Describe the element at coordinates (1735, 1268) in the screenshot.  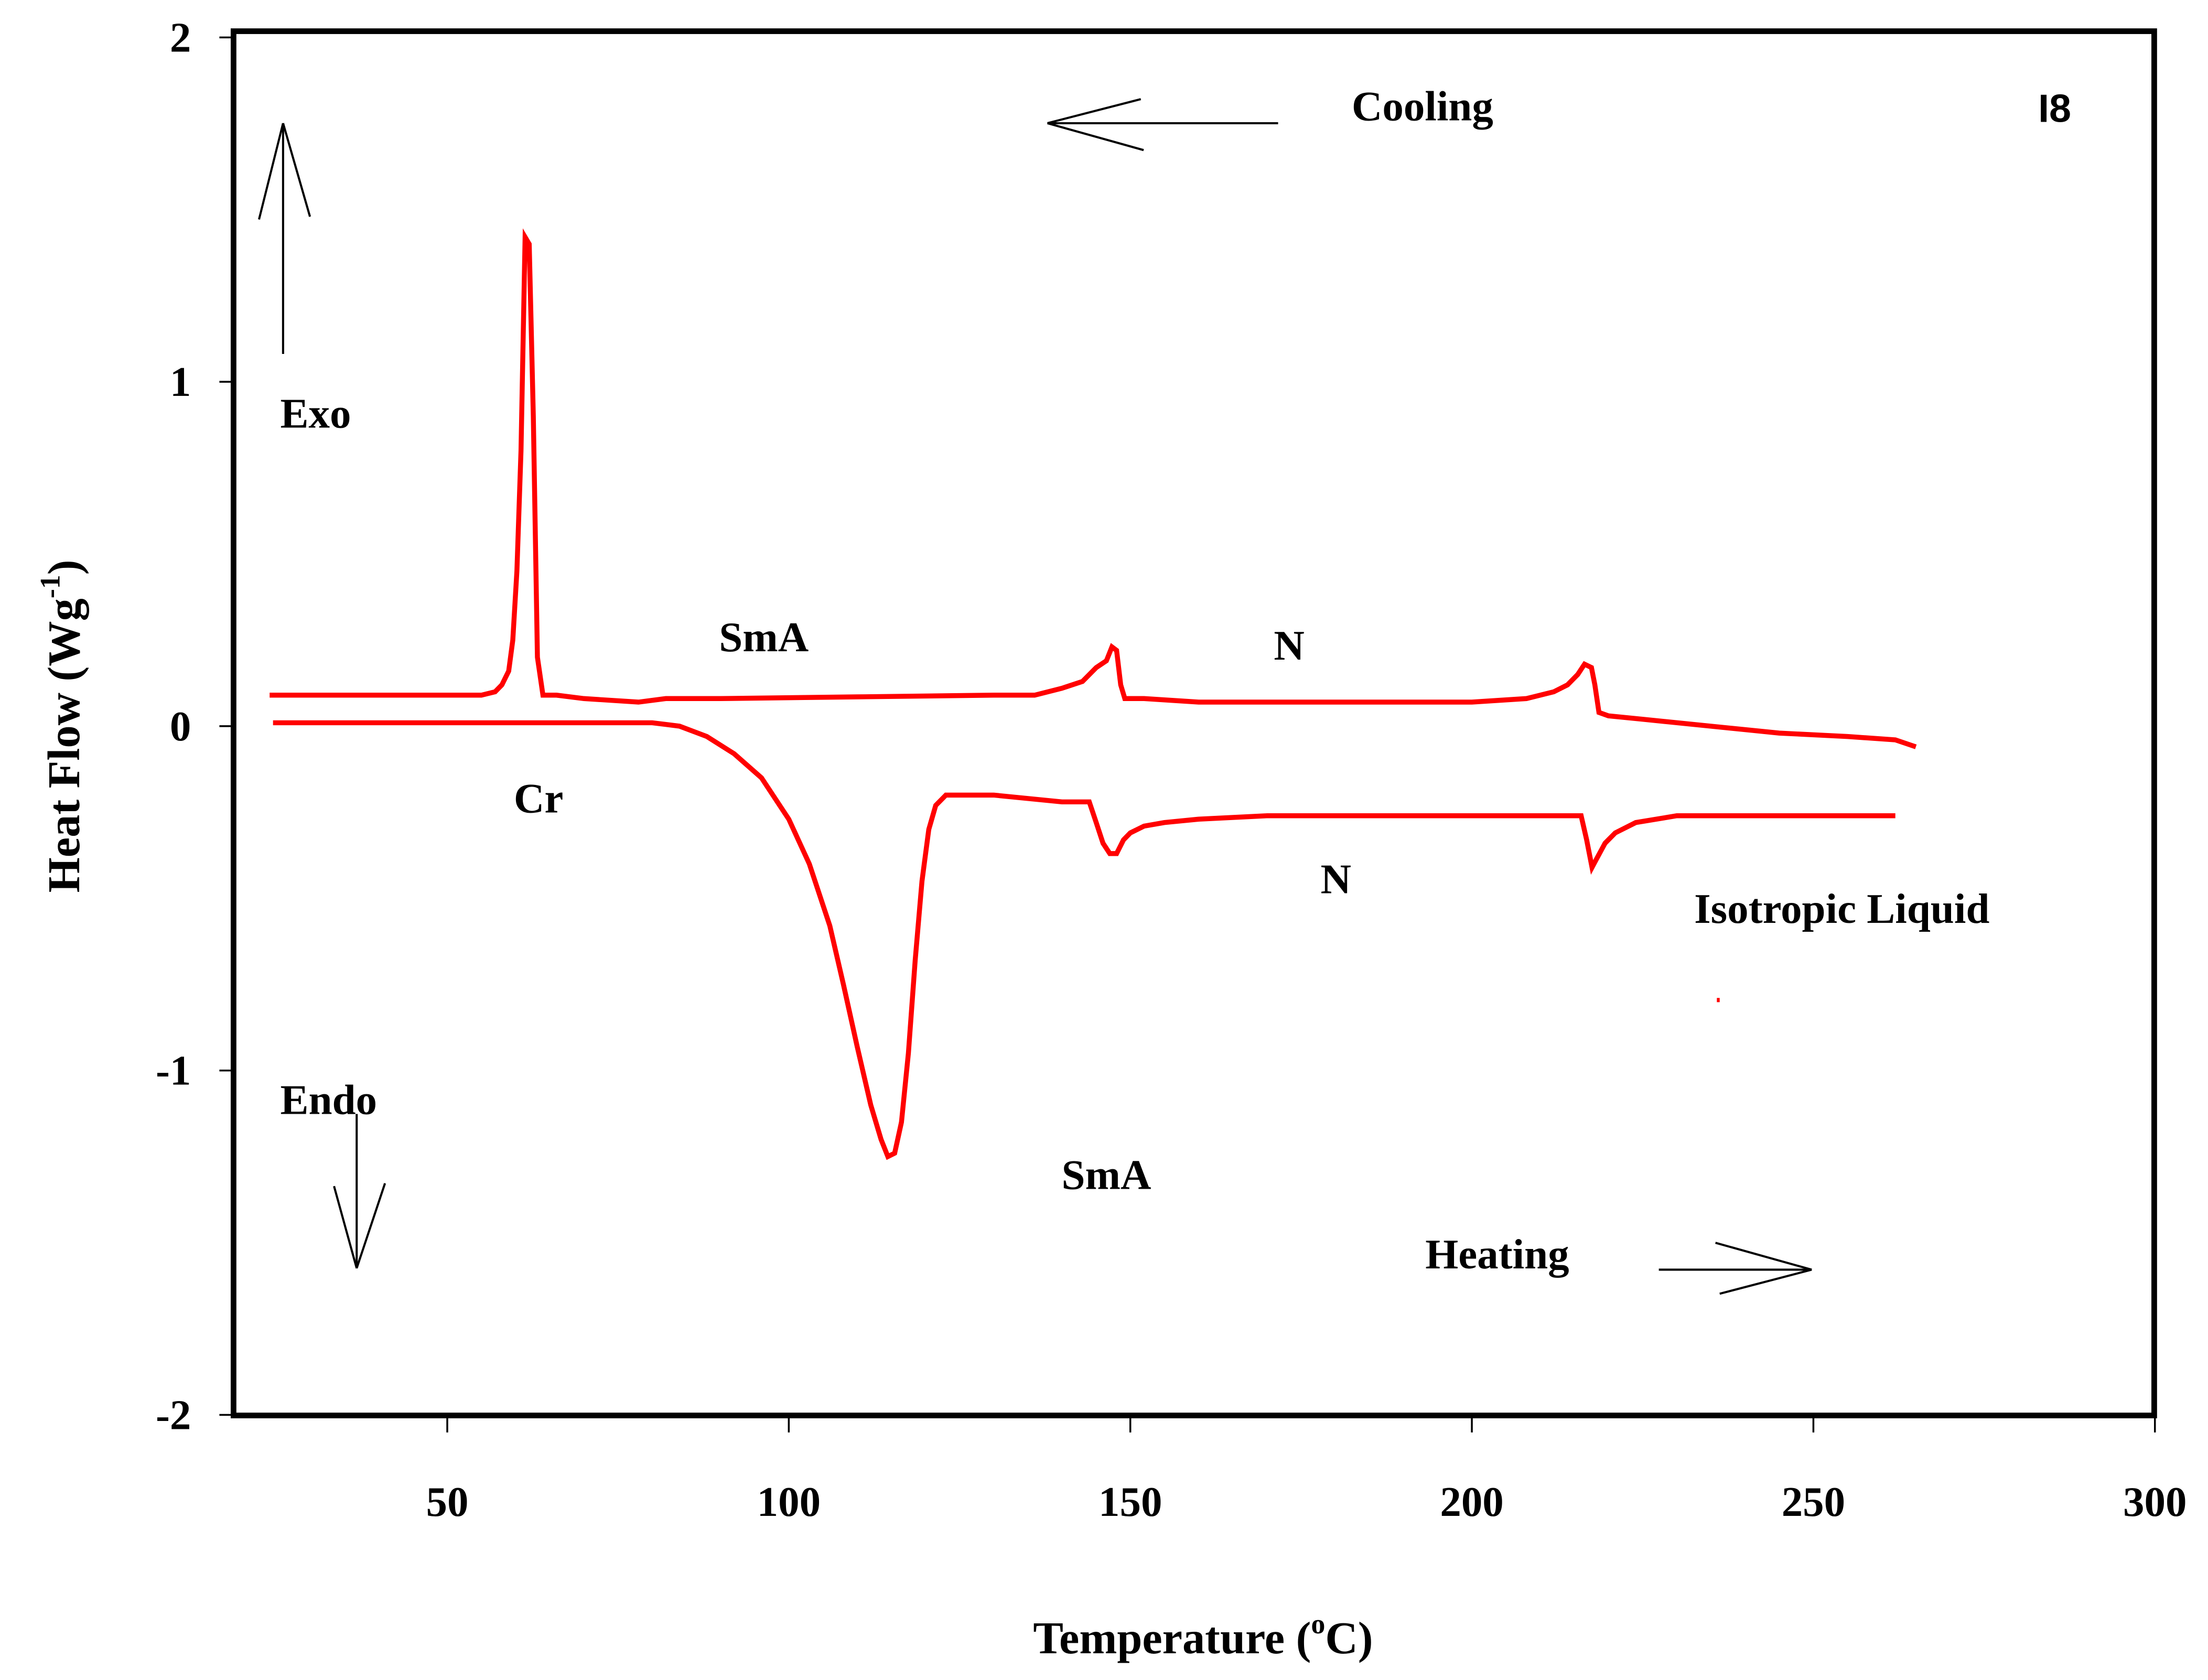
I see `heating-arrow-icon` at that location.